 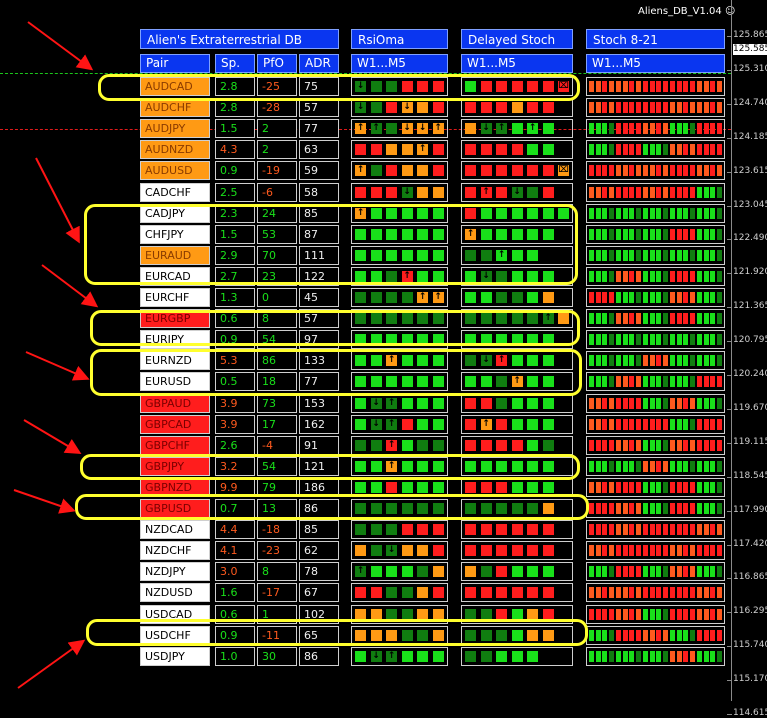 What do you see at coordinates (365, 129) in the screenshot?
I see `table-row: AUDJPY 1.5 2 77 ↑ ↑ ↓ ↓ ↑ ↓ ↑ ↑` at bounding box center [365, 129].